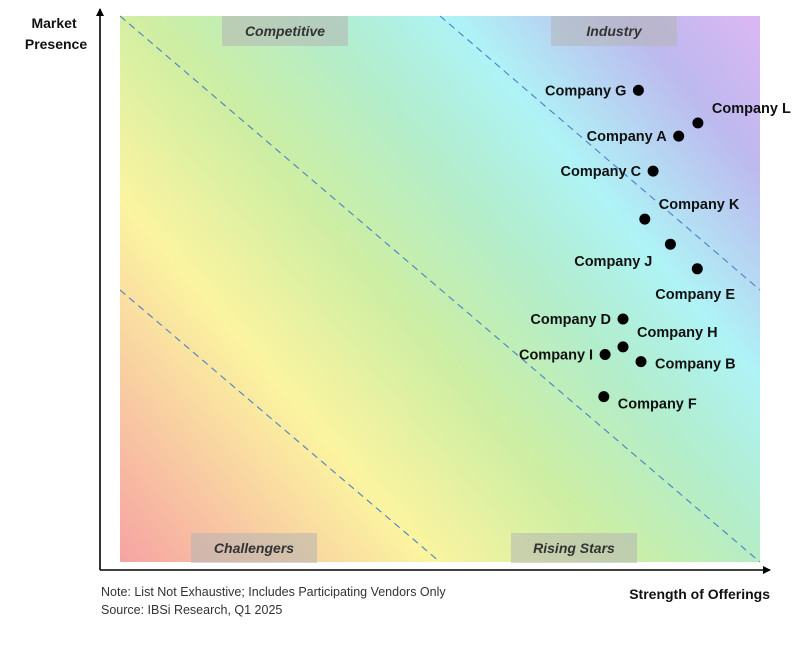 The width and height of the screenshot is (800, 652). I want to click on point-company-b, so click(641, 362).